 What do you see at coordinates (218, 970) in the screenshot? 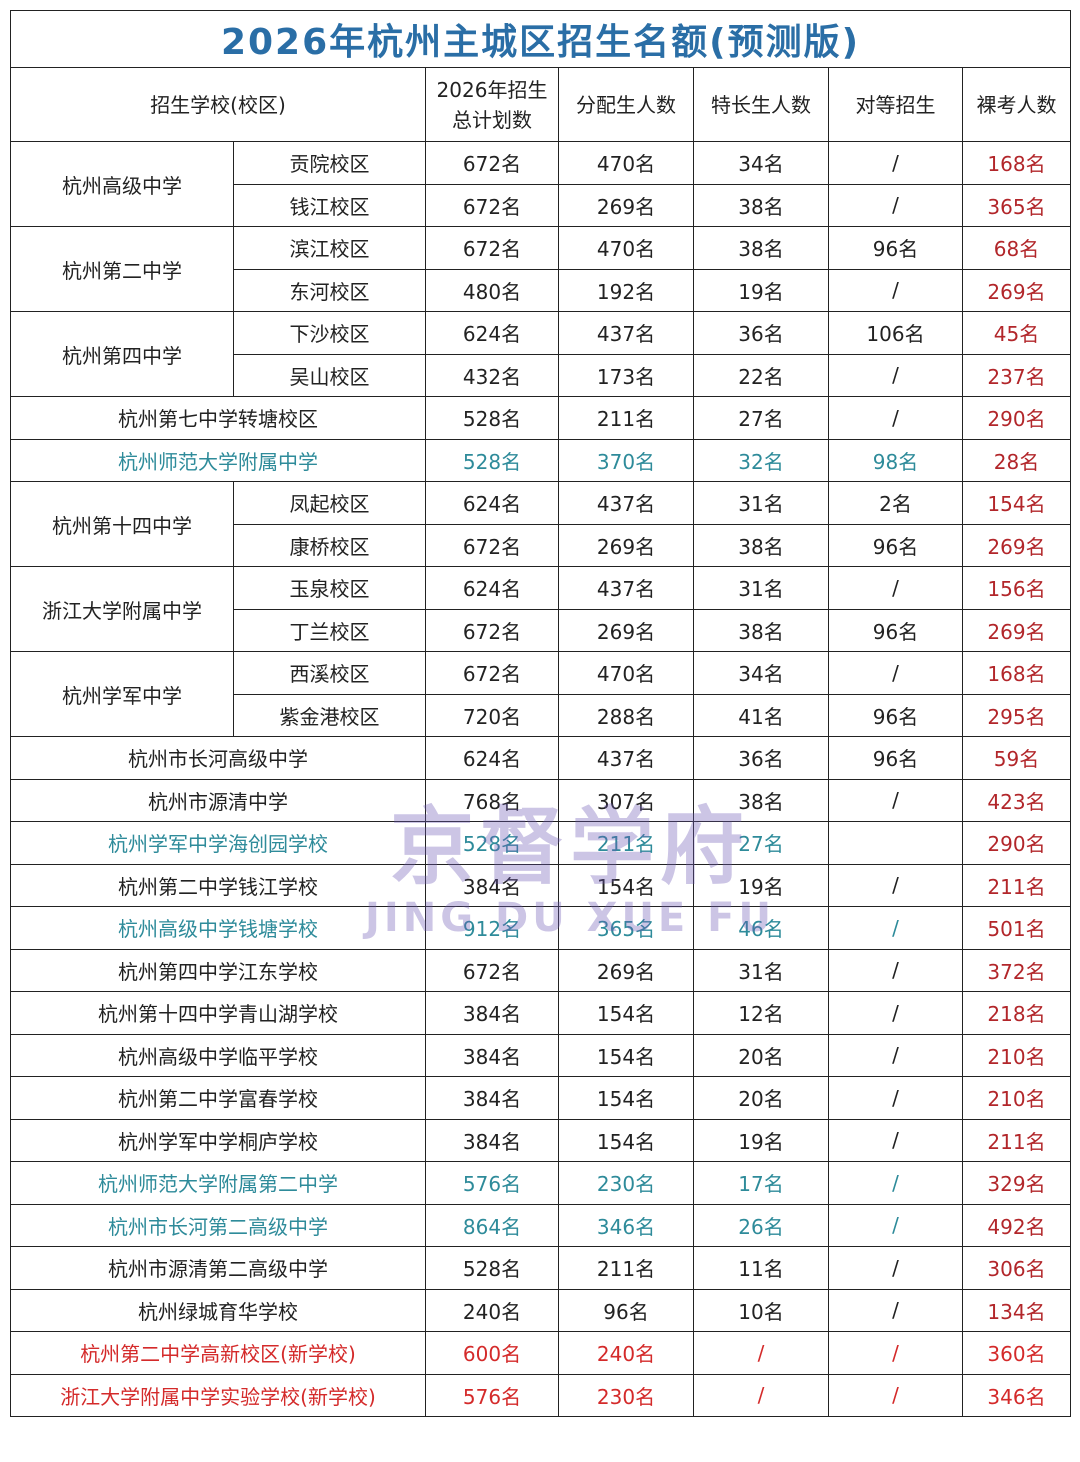
I see `school-cell: 杭州第四中学江东学校` at bounding box center [218, 970].